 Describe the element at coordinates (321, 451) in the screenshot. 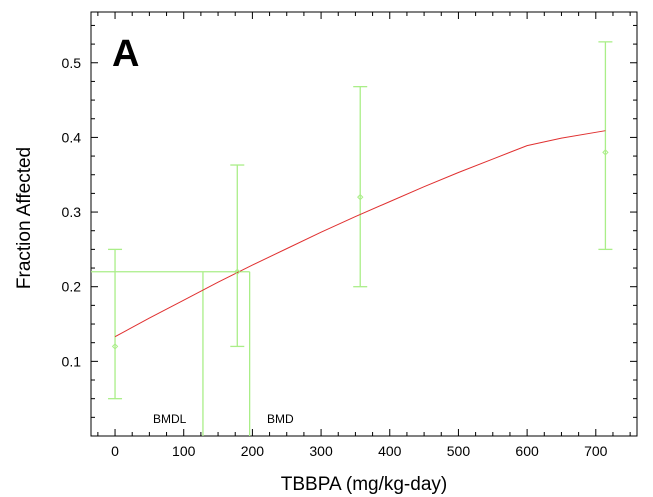

I see `x-tick-label: 300` at that location.